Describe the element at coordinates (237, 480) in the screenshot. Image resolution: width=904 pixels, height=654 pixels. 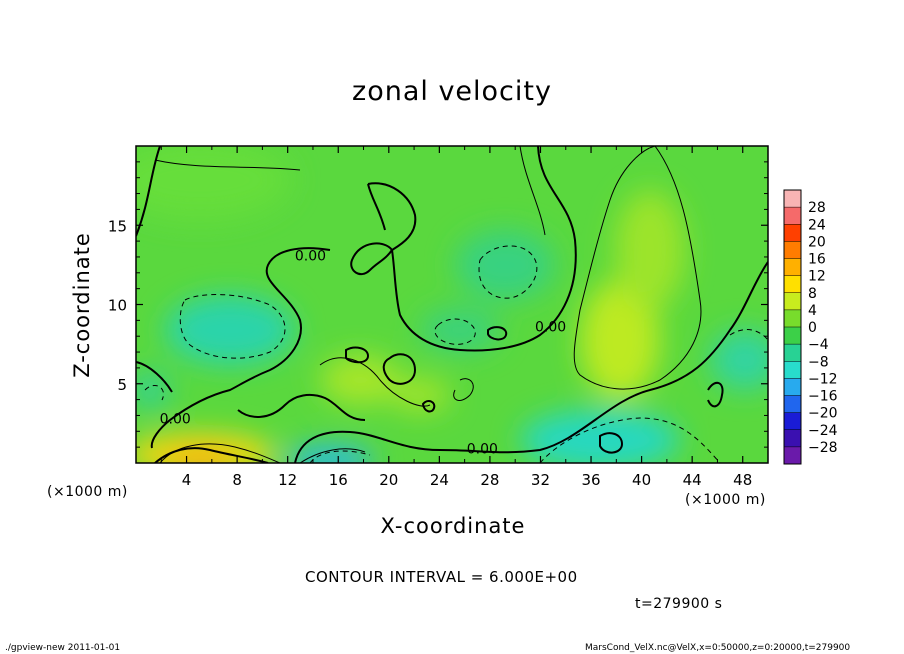
I see `x-tick-label-1: 8` at that location.